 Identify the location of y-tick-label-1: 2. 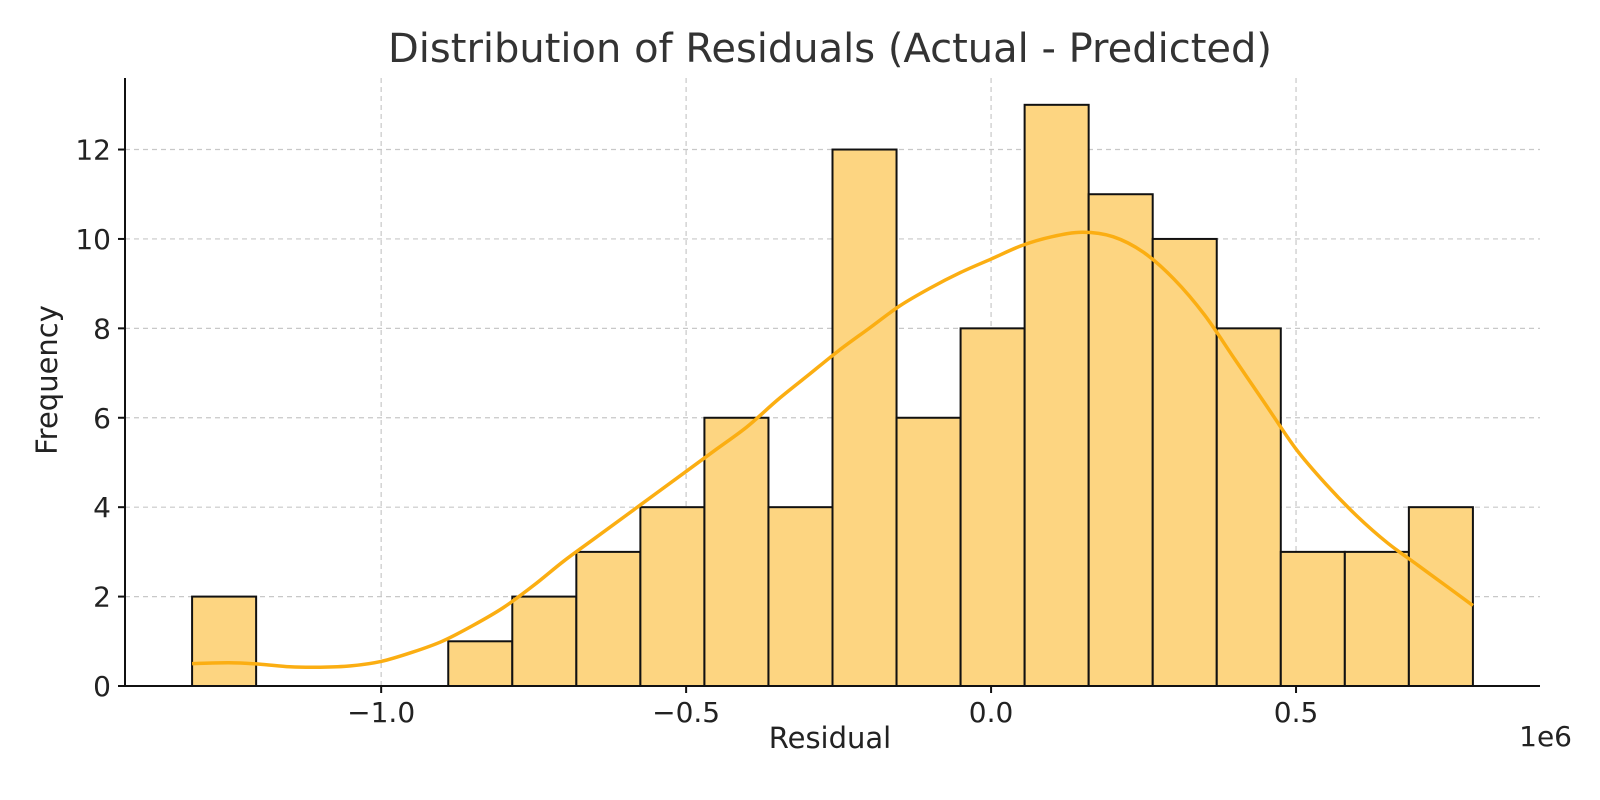
(102, 597).